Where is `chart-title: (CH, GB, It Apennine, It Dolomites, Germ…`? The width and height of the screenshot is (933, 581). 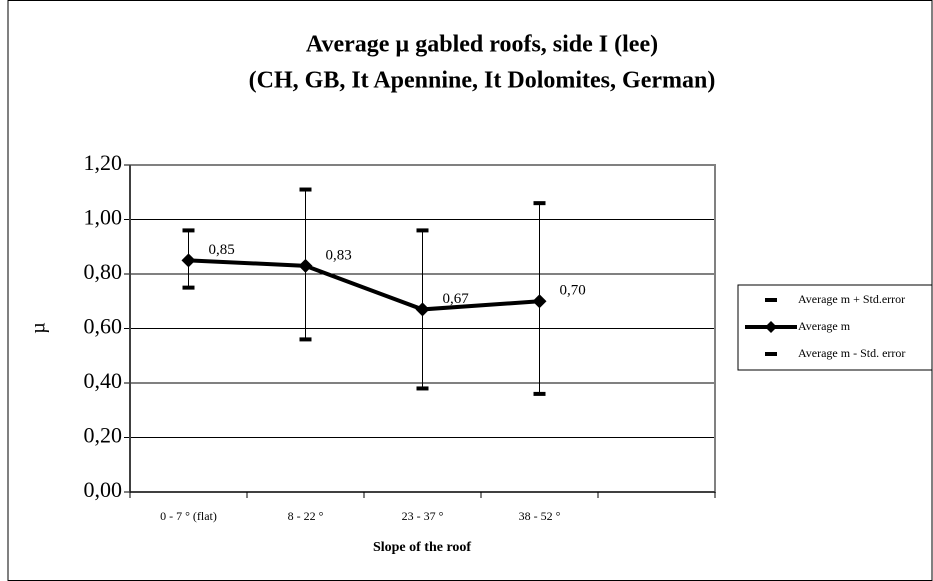
chart-title: (CH, GB, It Apennine, It Dolomites, Germ… is located at coordinates (482, 81).